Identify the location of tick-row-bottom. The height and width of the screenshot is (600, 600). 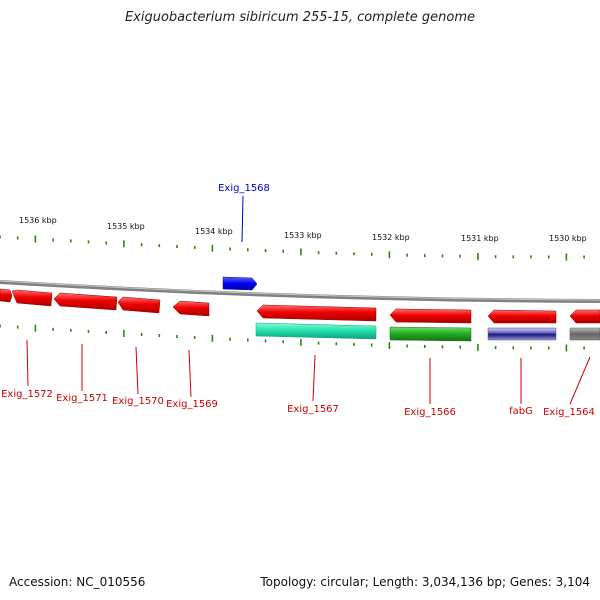
(292, 338).